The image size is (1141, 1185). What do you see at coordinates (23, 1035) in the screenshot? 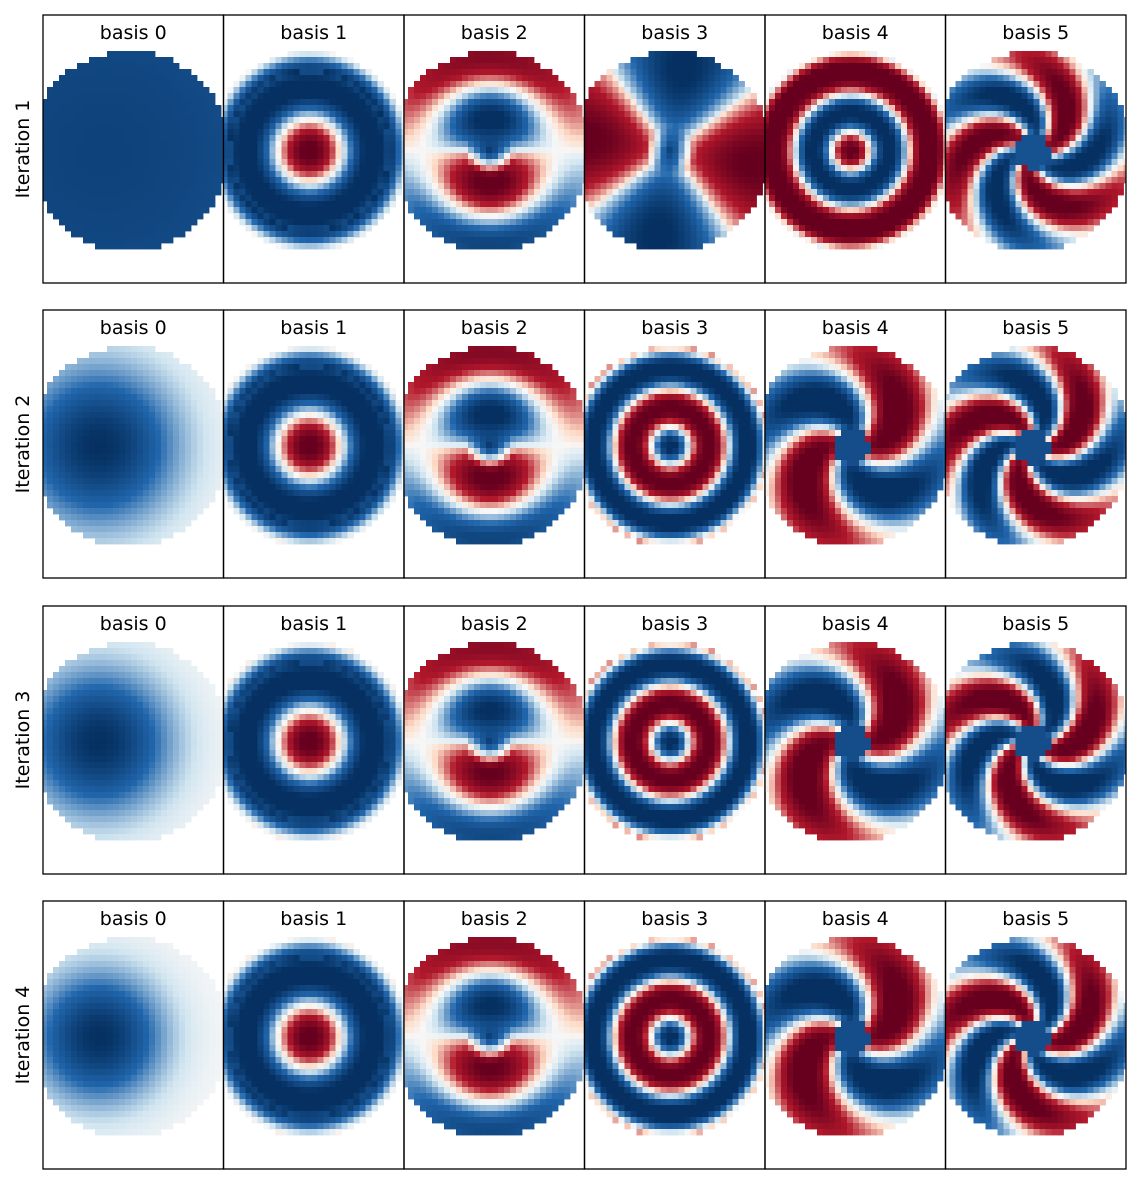
I see `row-label: Iteration 4` at bounding box center [23, 1035].